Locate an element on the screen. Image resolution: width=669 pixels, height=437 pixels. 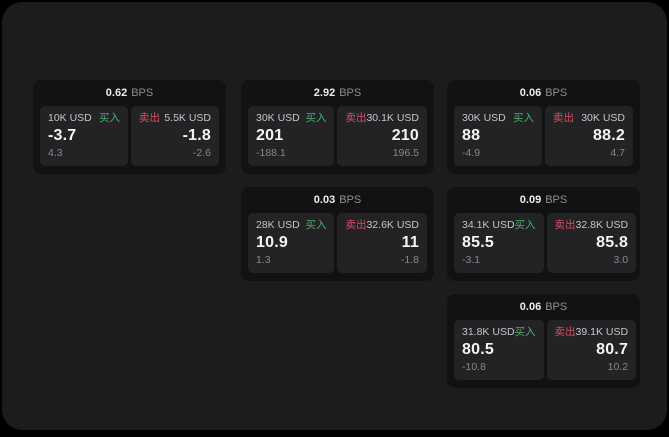
buy-price: 201 is located at coordinates (270, 135).